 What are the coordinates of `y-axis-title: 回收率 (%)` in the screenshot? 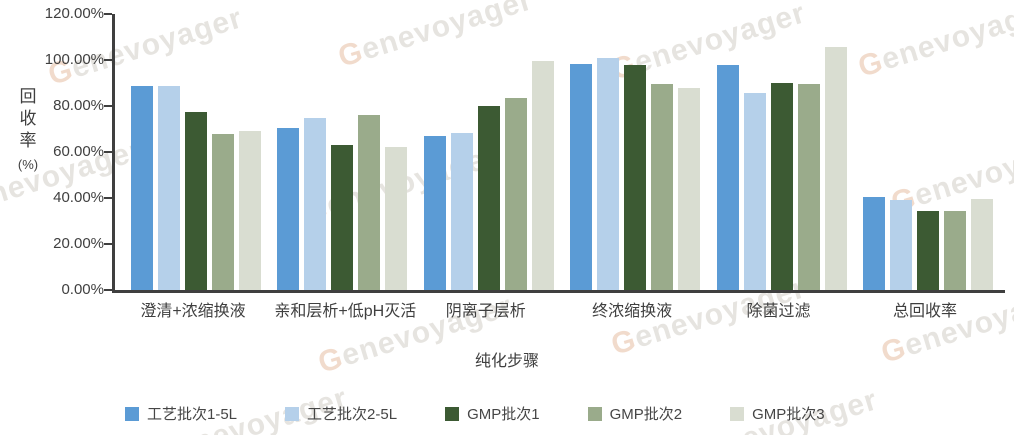 It's located at (28, 131).